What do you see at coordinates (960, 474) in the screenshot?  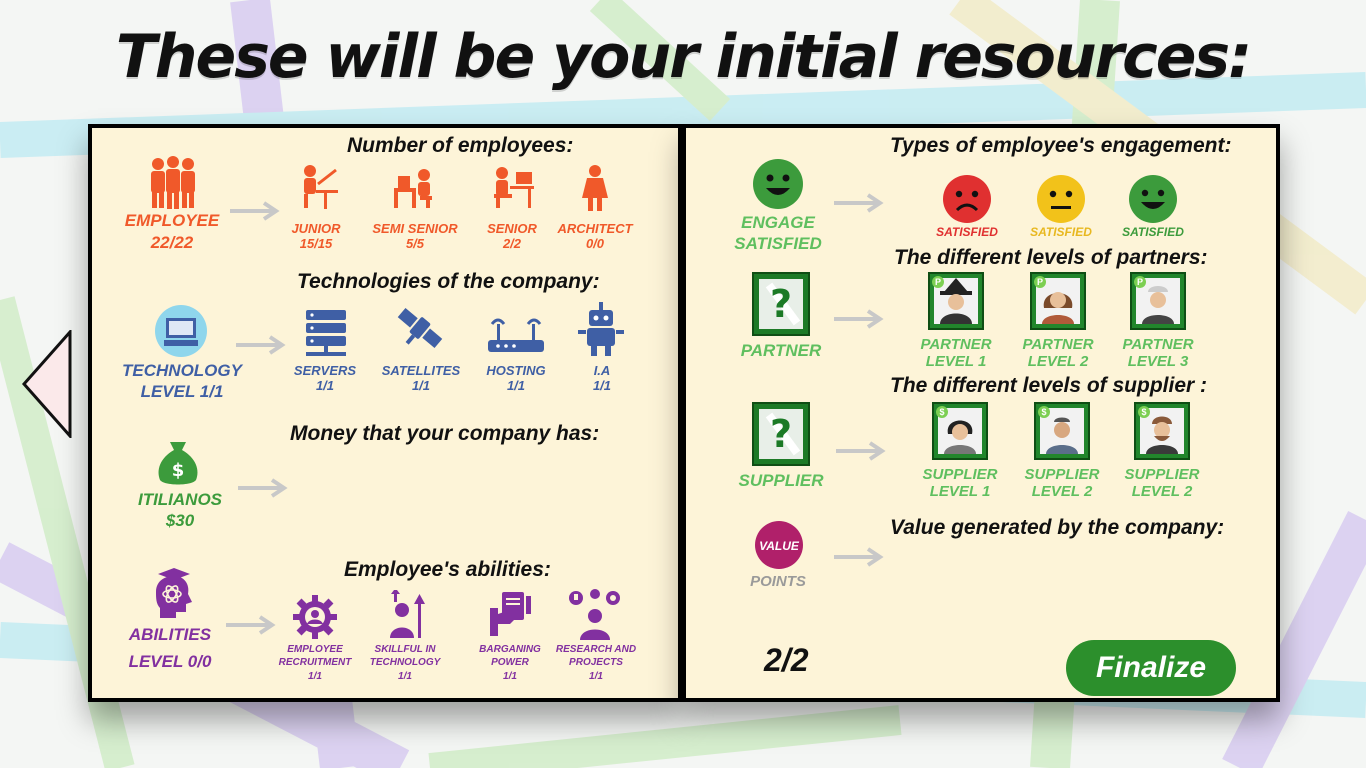 I see `supplier-level-1-label-line1: SUPPLIER` at bounding box center [960, 474].